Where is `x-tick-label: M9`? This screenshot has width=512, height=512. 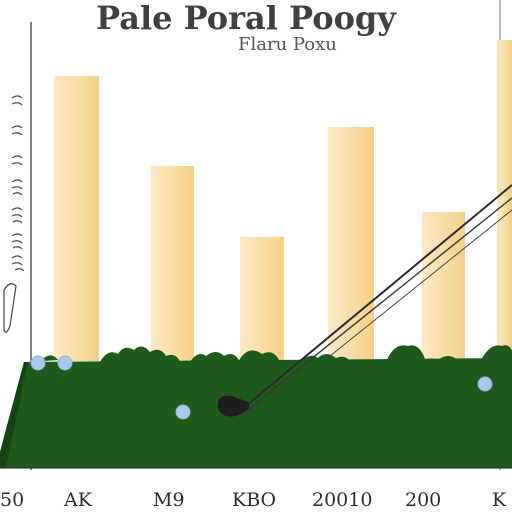
x-tick-label: M9 is located at coordinates (169, 500).